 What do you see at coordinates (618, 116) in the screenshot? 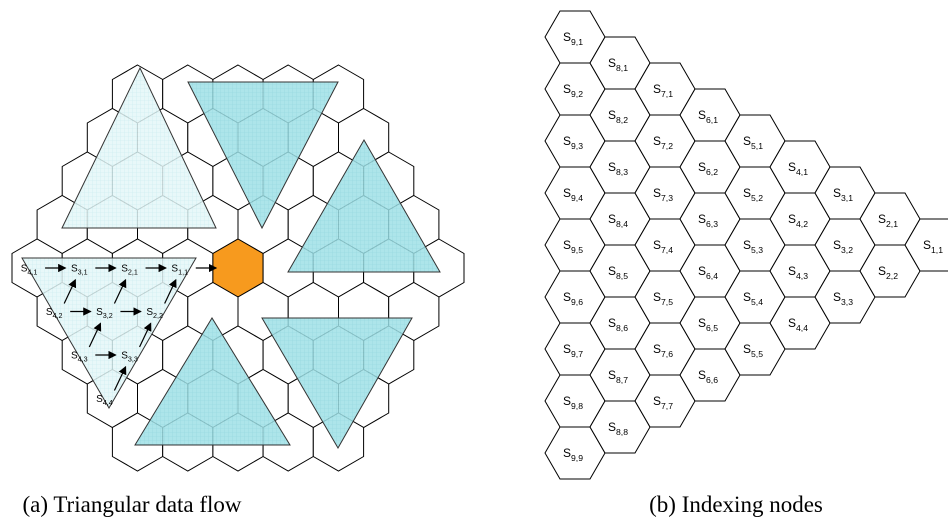
I see `node-label: S8,2` at bounding box center [618, 116].